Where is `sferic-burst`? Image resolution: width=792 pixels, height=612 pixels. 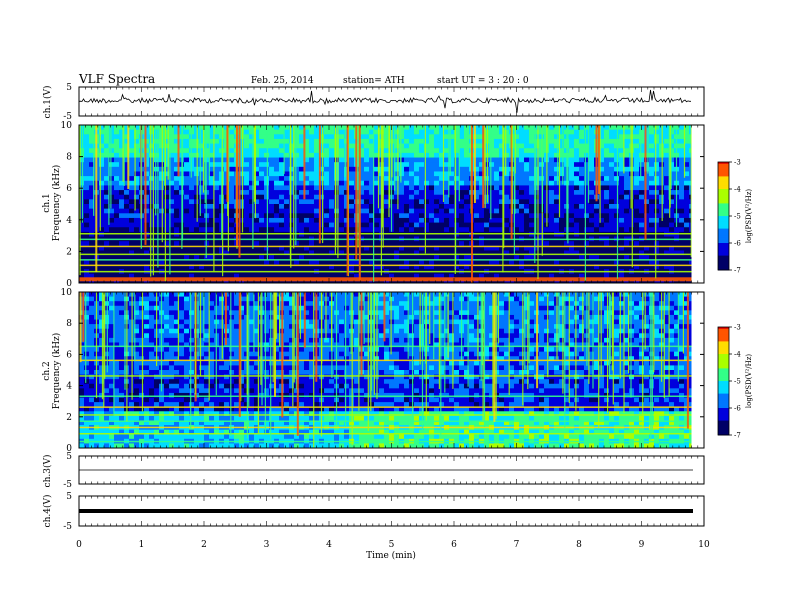
sferic-burst is located at coordinates (455, 199).